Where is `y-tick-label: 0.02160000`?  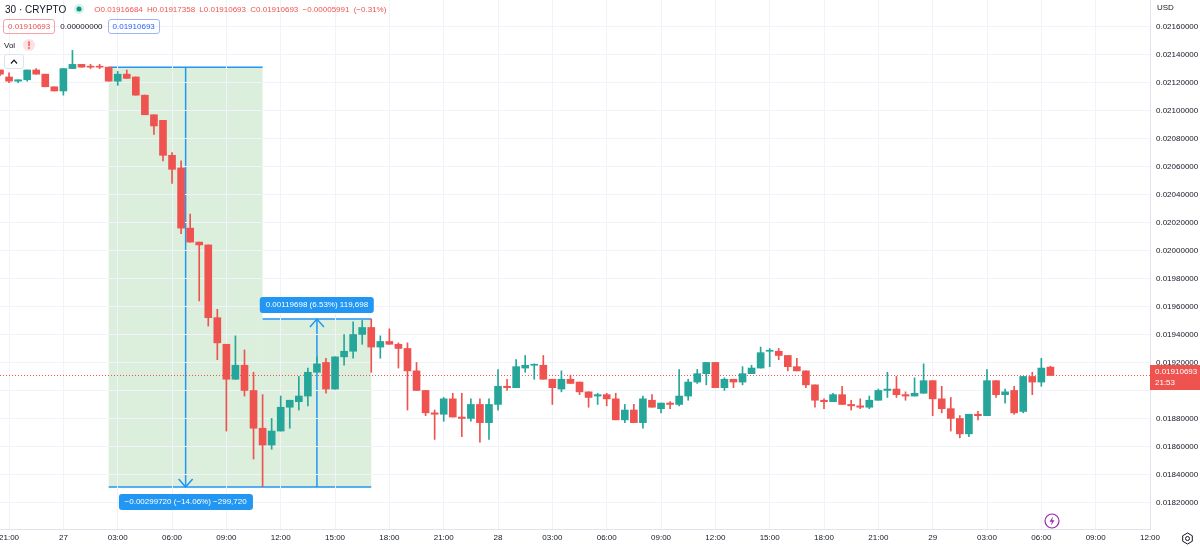
y-tick-label: 0.02160000 is located at coordinates (1177, 26).